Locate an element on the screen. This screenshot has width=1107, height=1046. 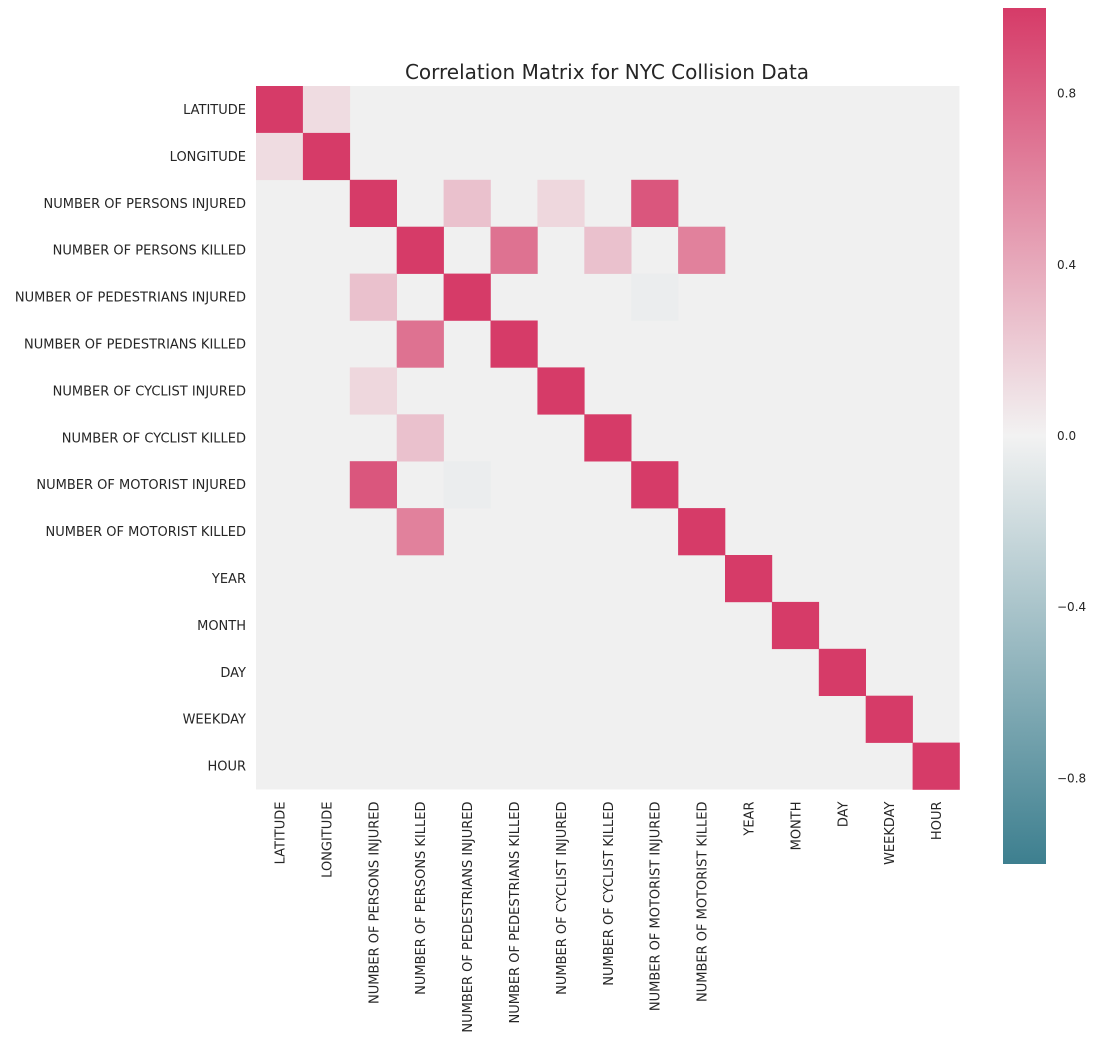
column-label: YEAR is located at coordinates (749, 819).